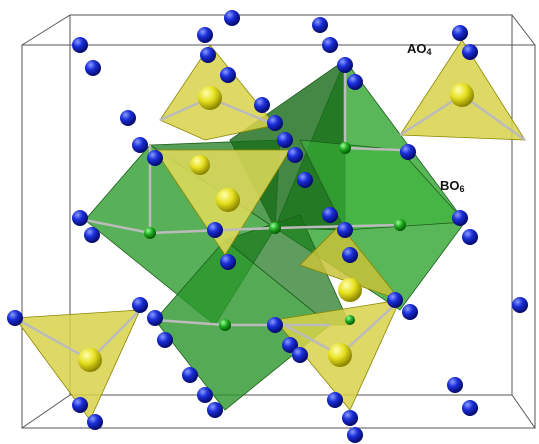  I want to click on ao4-label: AO4, so click(419, 49).